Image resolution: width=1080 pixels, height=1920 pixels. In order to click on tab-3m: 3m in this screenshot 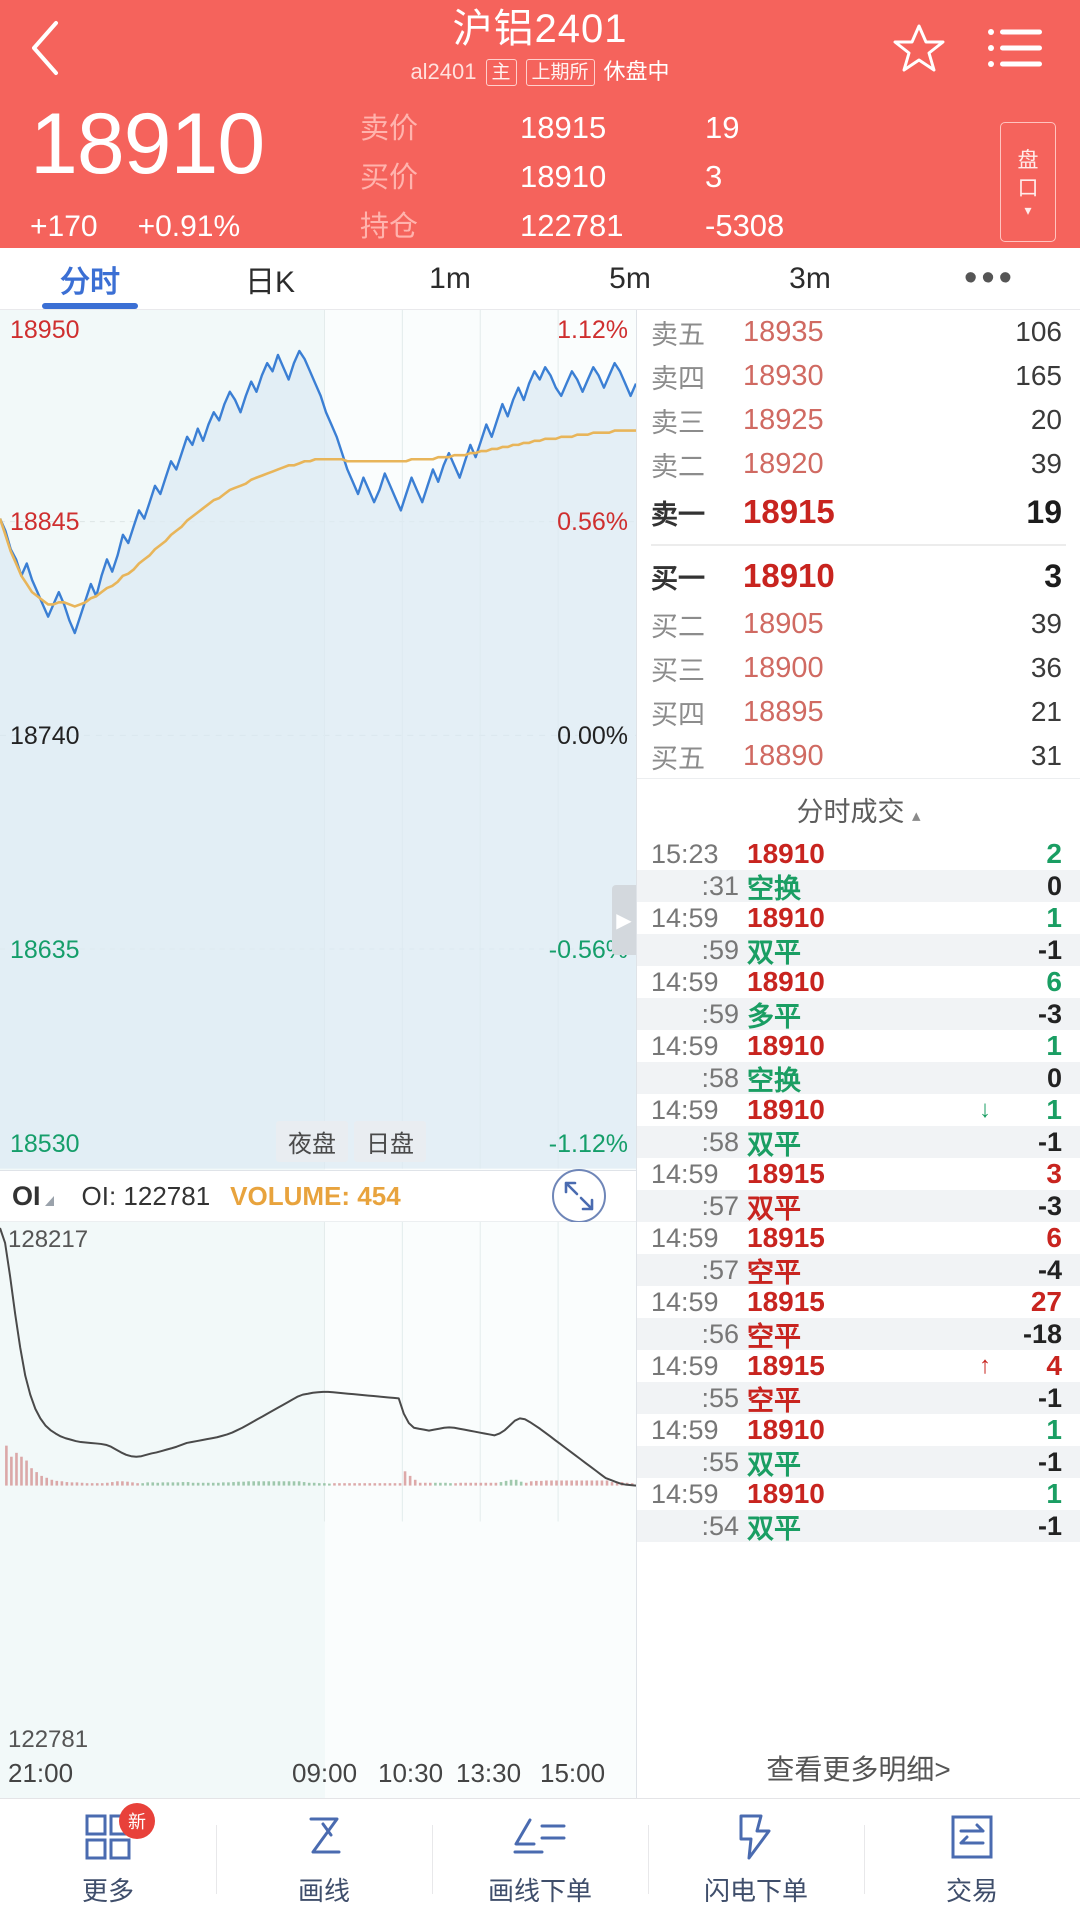, I will do `click(810, 278)`.